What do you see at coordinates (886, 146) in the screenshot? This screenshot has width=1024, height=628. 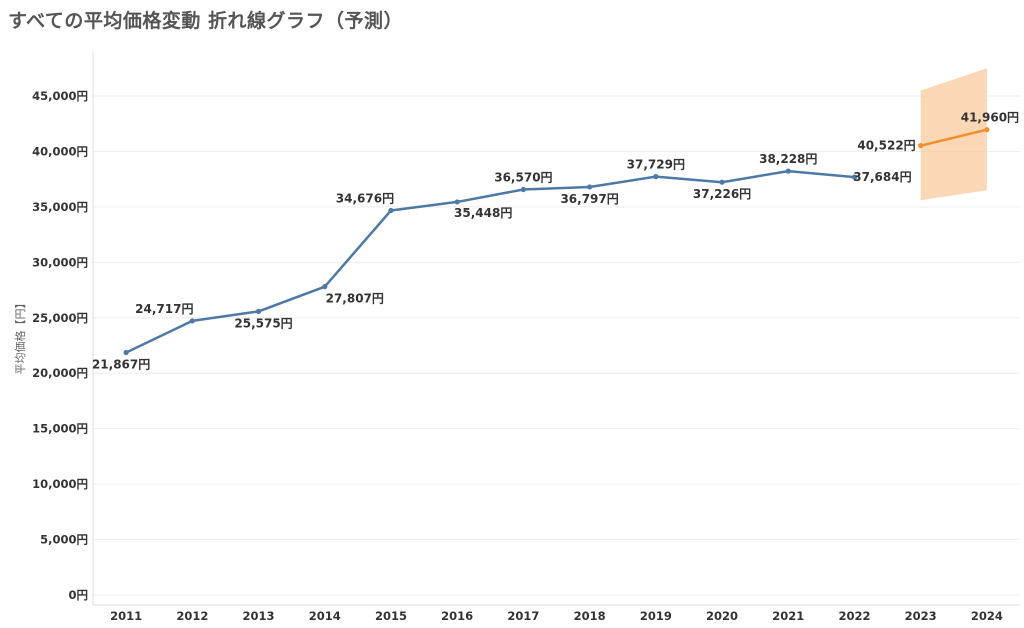 I see `data-label: 40,522円` at bounding box center [886, 146].